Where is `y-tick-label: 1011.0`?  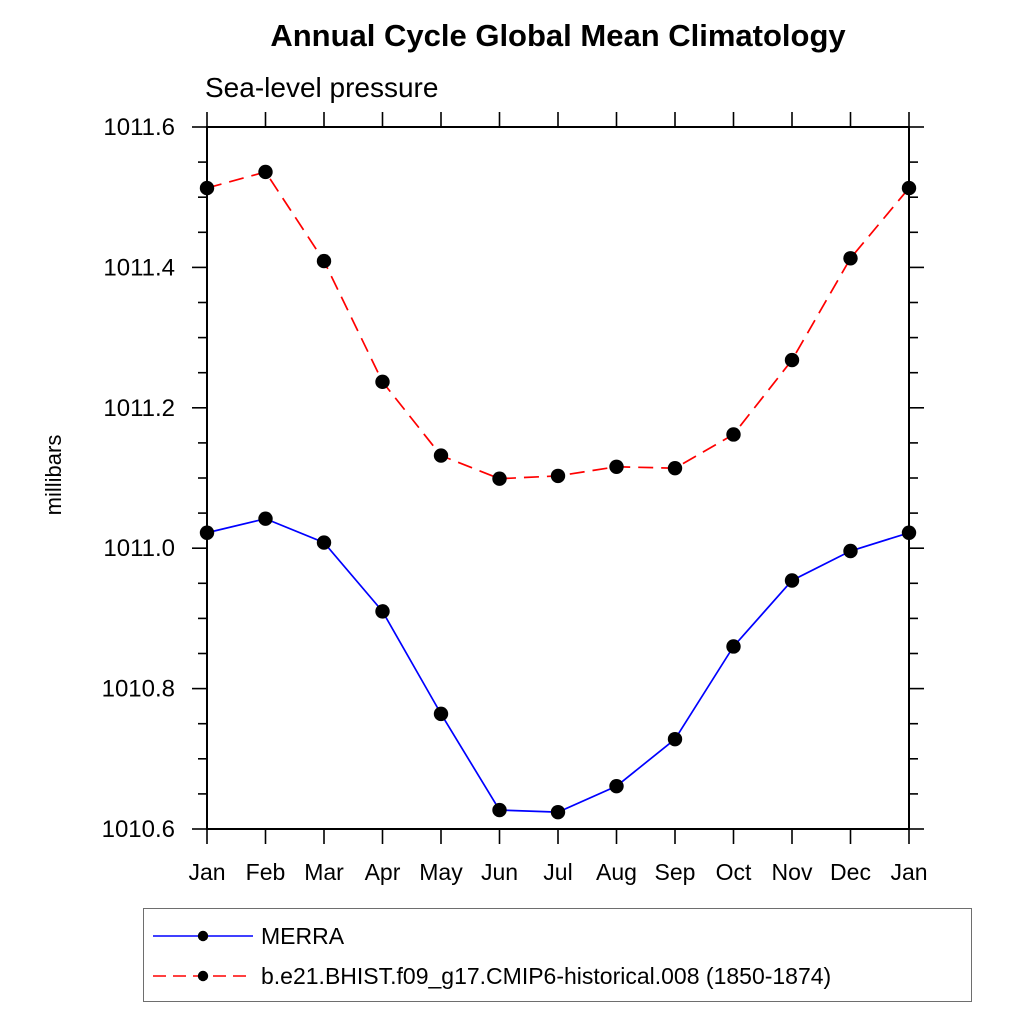 y-tick-label: 1011.0 is located at coordinates (139, 548).